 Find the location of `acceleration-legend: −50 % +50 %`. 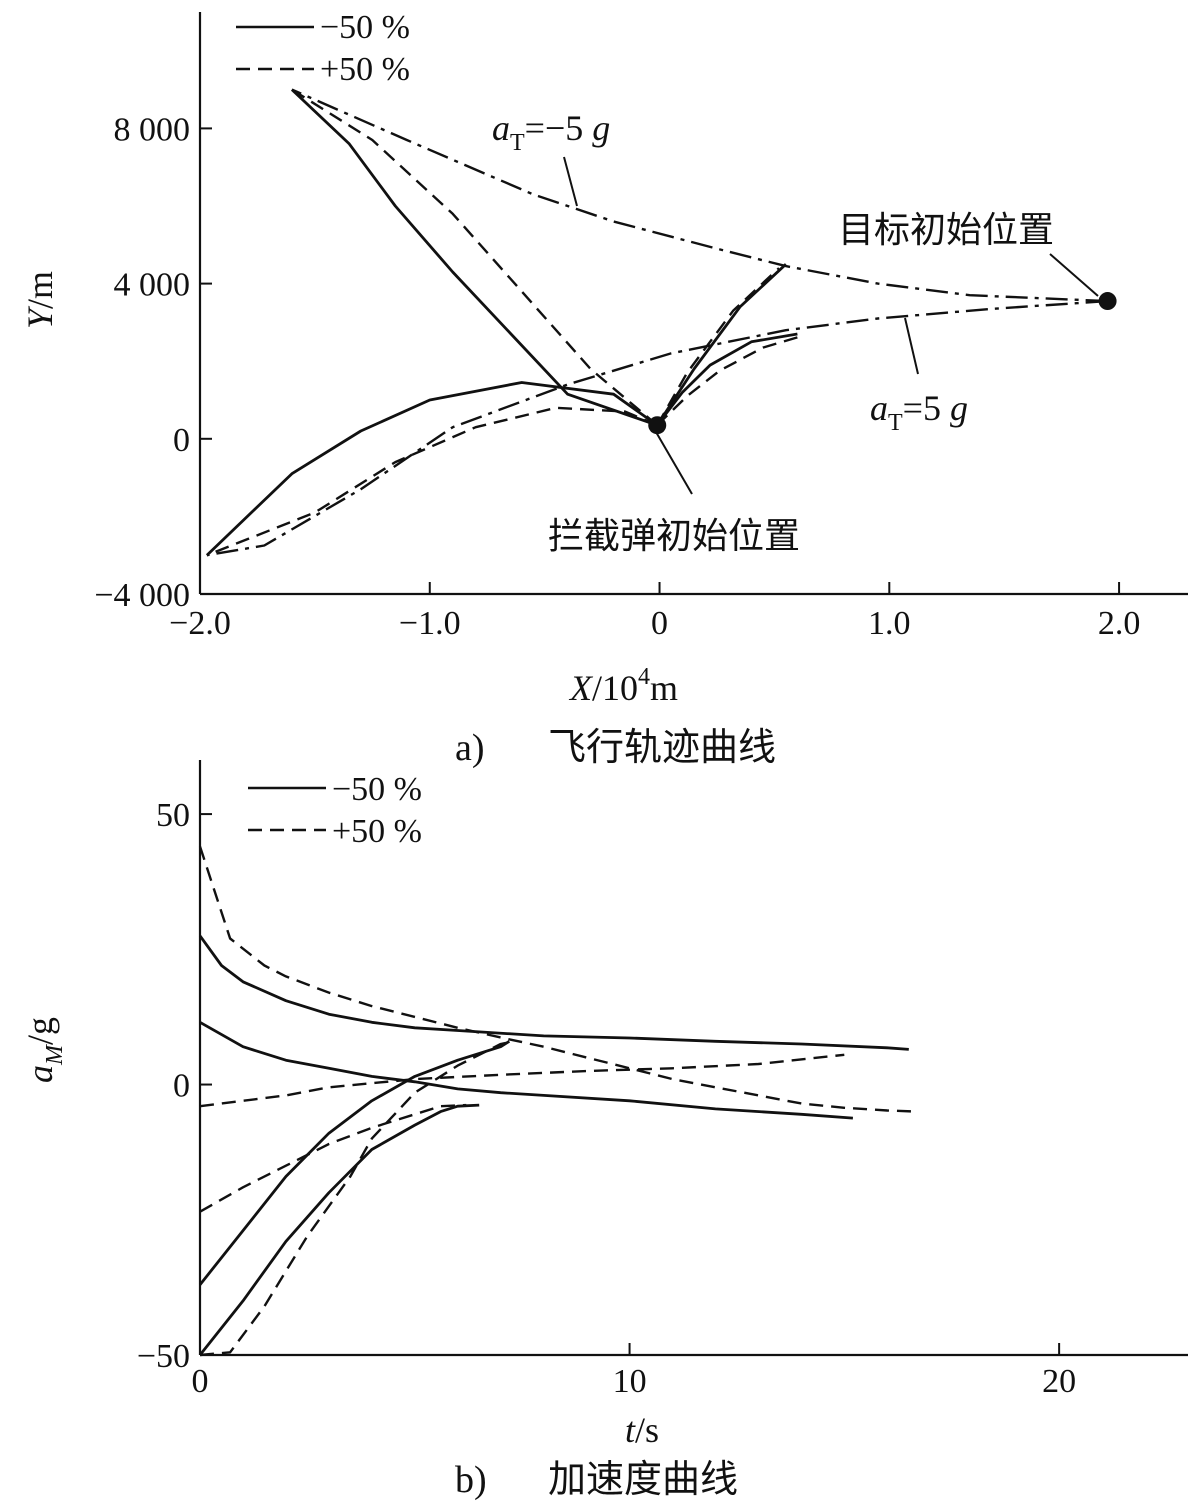

acceleration-legend: −50 % +50 % is located at coordinates (335, 810).